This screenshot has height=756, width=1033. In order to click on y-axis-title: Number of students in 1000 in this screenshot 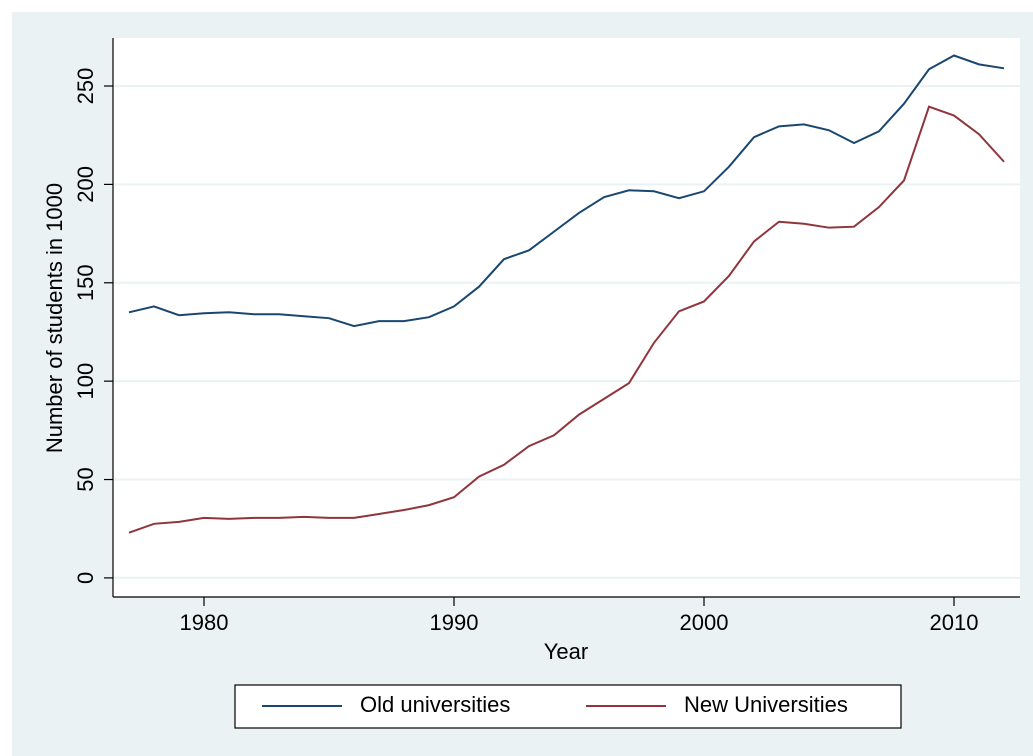, I will do `click(54, 318)`.